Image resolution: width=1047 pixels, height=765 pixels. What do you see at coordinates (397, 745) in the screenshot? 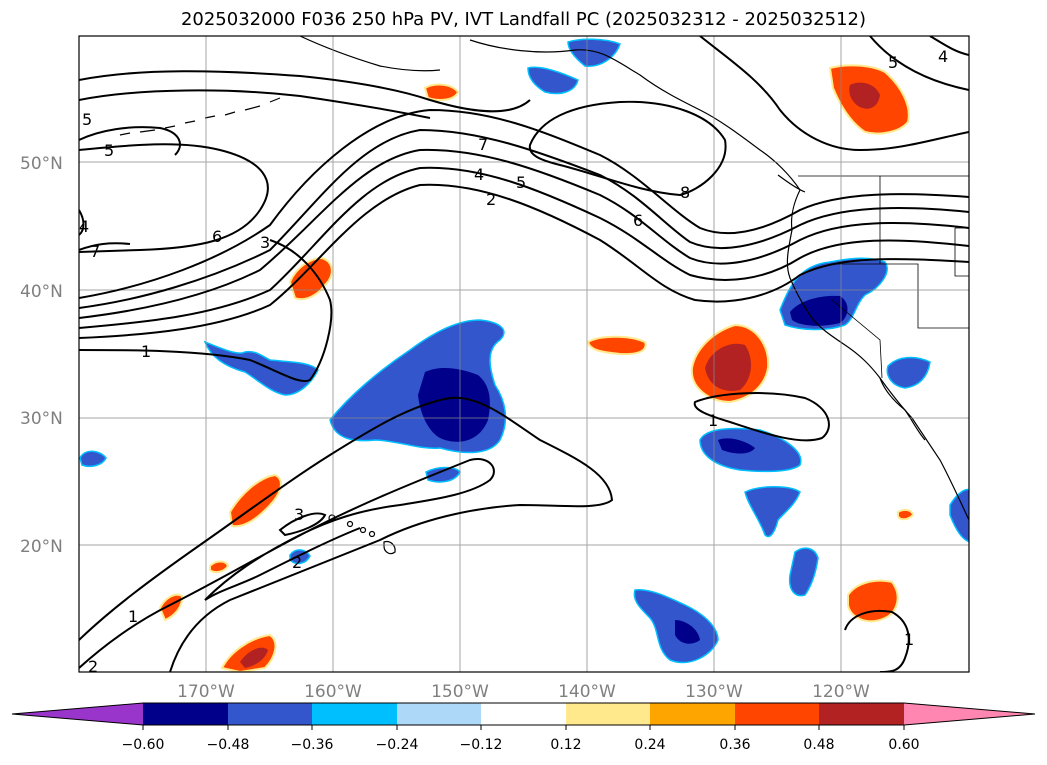
I see `colorbar-tick-label: −0.24` at bounding box center [397, 745].